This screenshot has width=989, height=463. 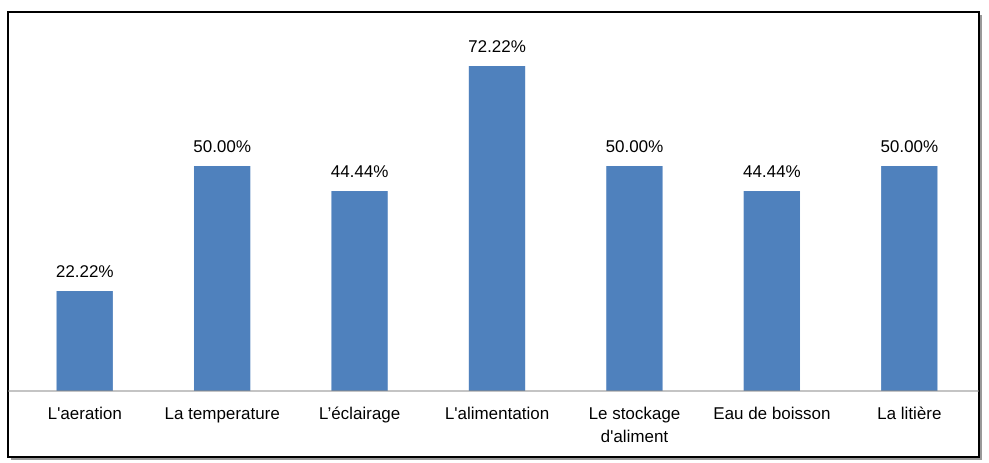 What do you see at coordinates (85, 272) in the screenshot?
I see `data-label: 22.22%` at bounding box center [85, 272].